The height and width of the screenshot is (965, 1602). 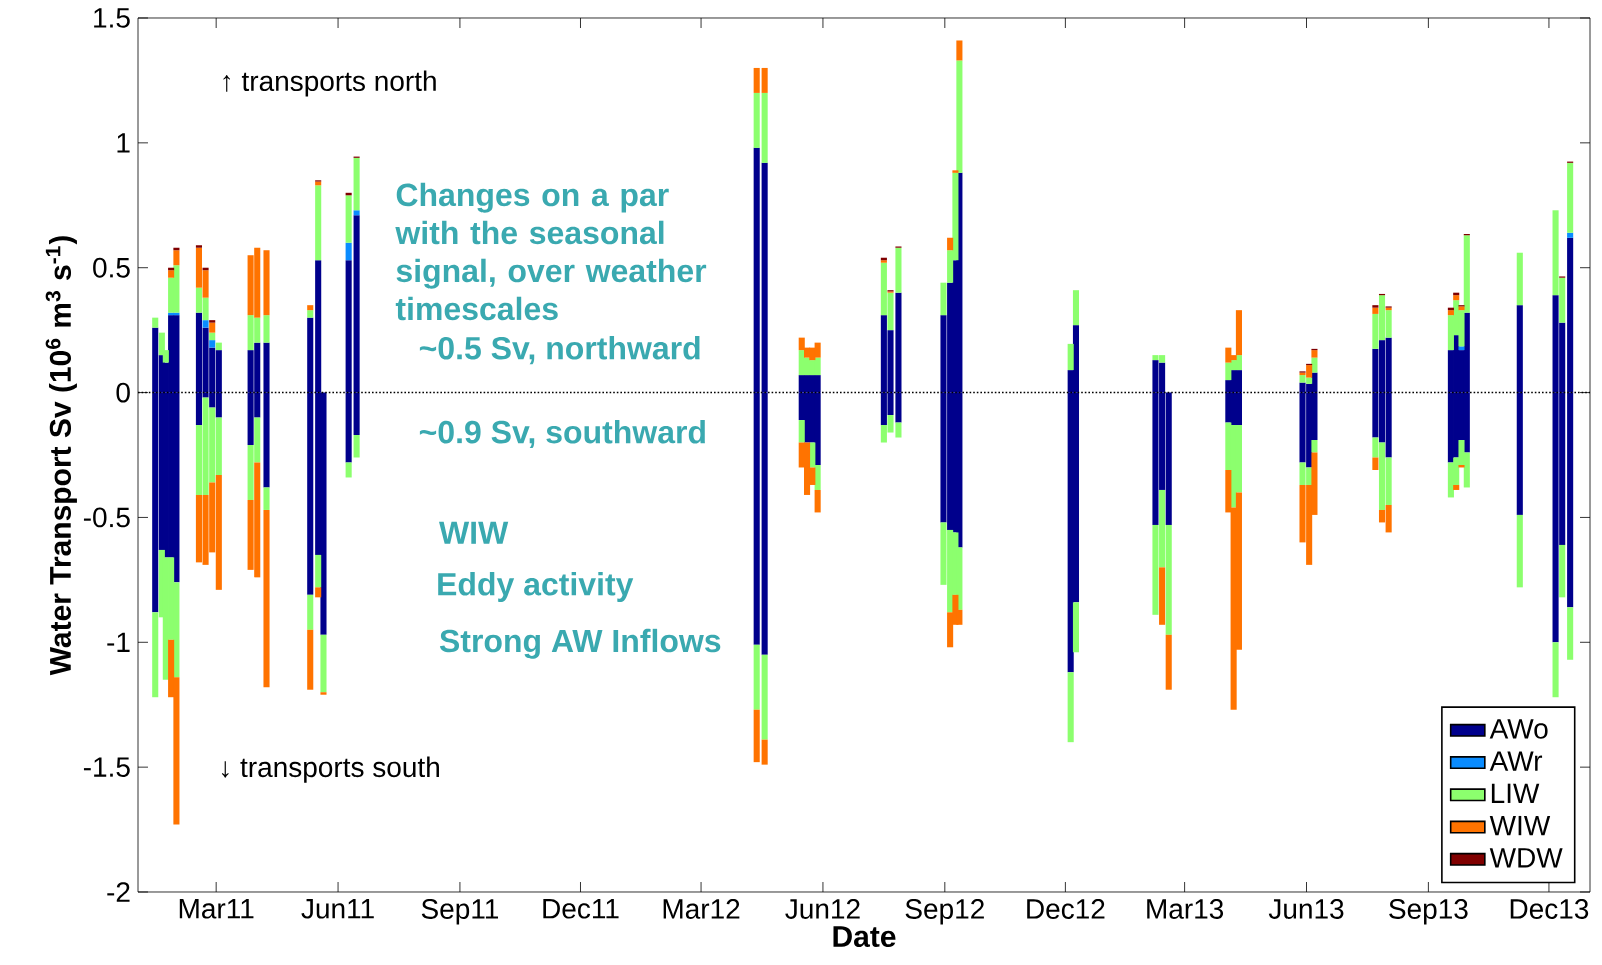 I want to click on x-tick-label: Jun13, so click(x=1306, y=909).